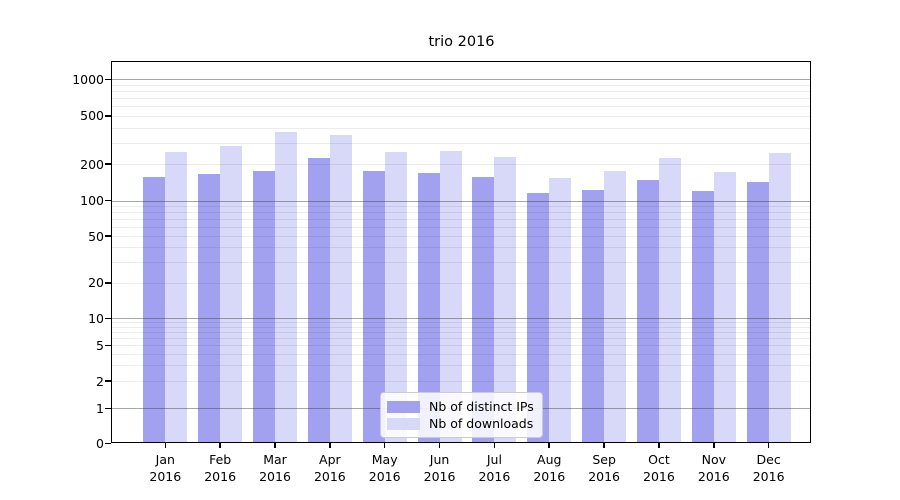 This screenshot has height=500, width=900. I want to click on bar-downloads-jan, so click(176, 297).